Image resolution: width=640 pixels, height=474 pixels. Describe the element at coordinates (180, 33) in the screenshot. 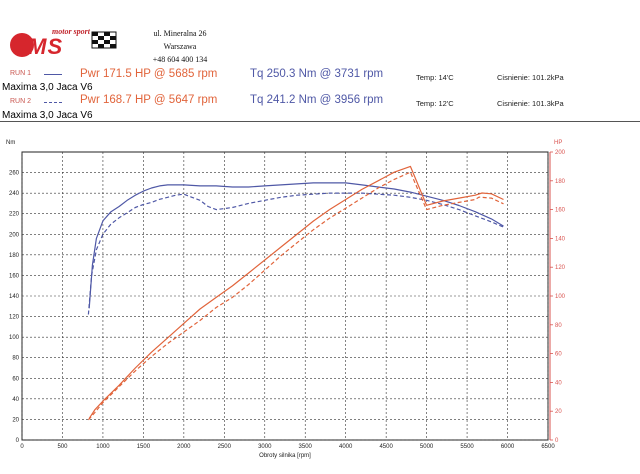

I see `address-street: ul. Mineralna 26` at that location.